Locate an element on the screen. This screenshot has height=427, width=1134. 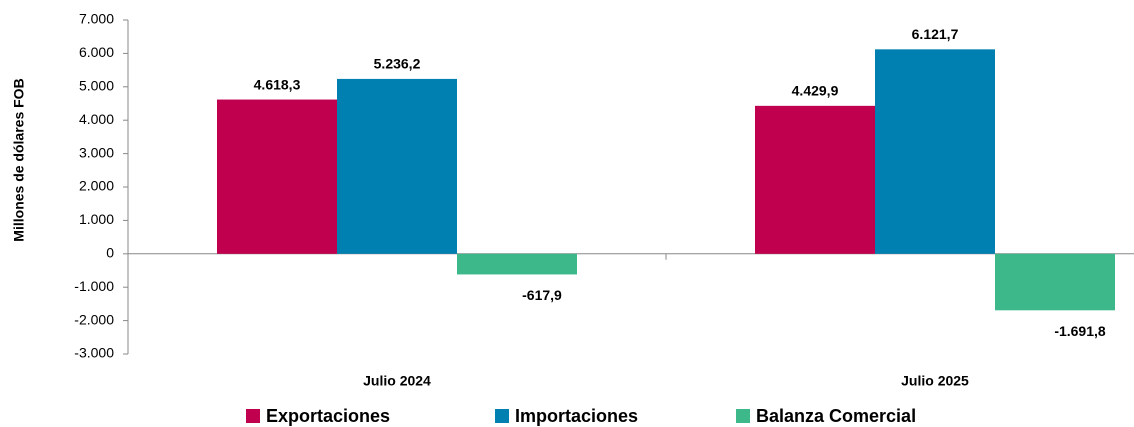
y-axis-label: Millones de dólares FOB is located at coordinates (19, 159).